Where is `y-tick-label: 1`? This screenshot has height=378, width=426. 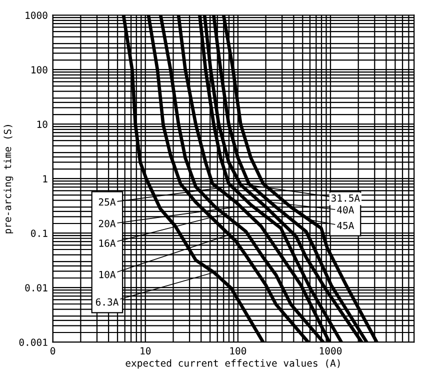
y-tick-label: 1 is located at coordinates (45, 178).